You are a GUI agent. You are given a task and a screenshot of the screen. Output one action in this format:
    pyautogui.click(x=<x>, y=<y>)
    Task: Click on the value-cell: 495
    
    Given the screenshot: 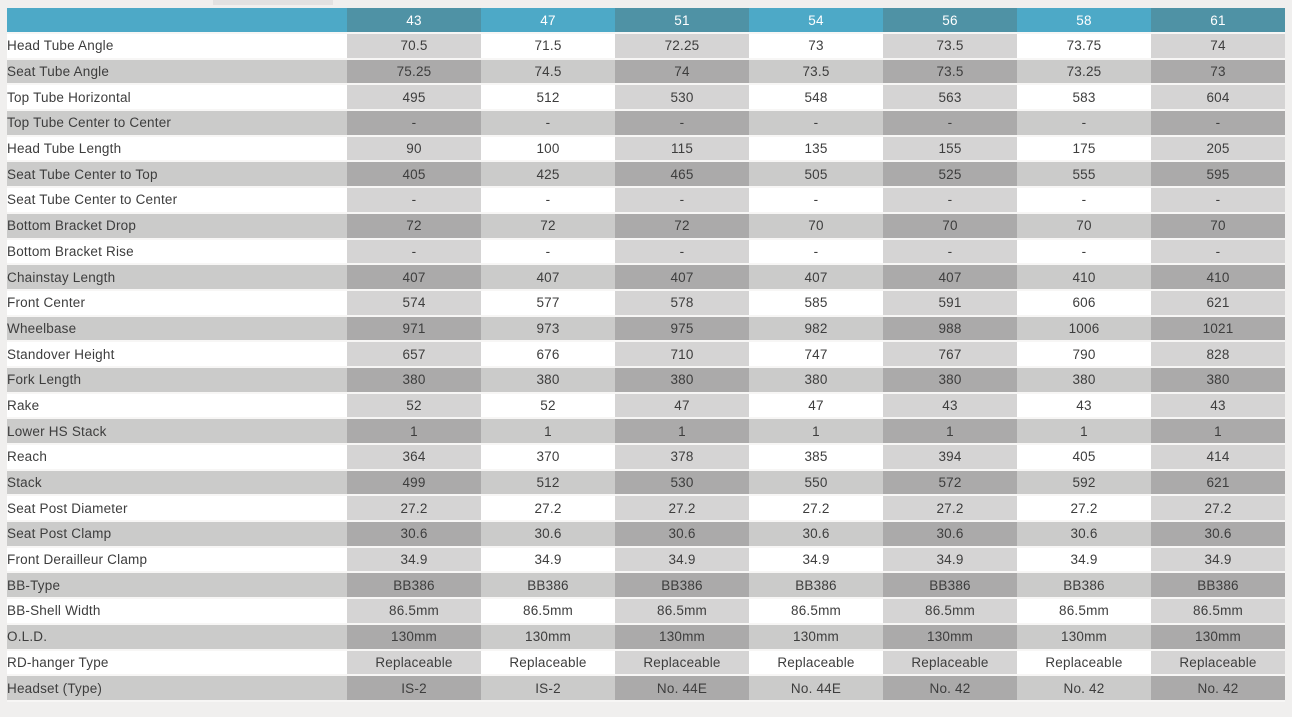 What is the action you would take?
    pyautogui.click(x=414, y=98)
    